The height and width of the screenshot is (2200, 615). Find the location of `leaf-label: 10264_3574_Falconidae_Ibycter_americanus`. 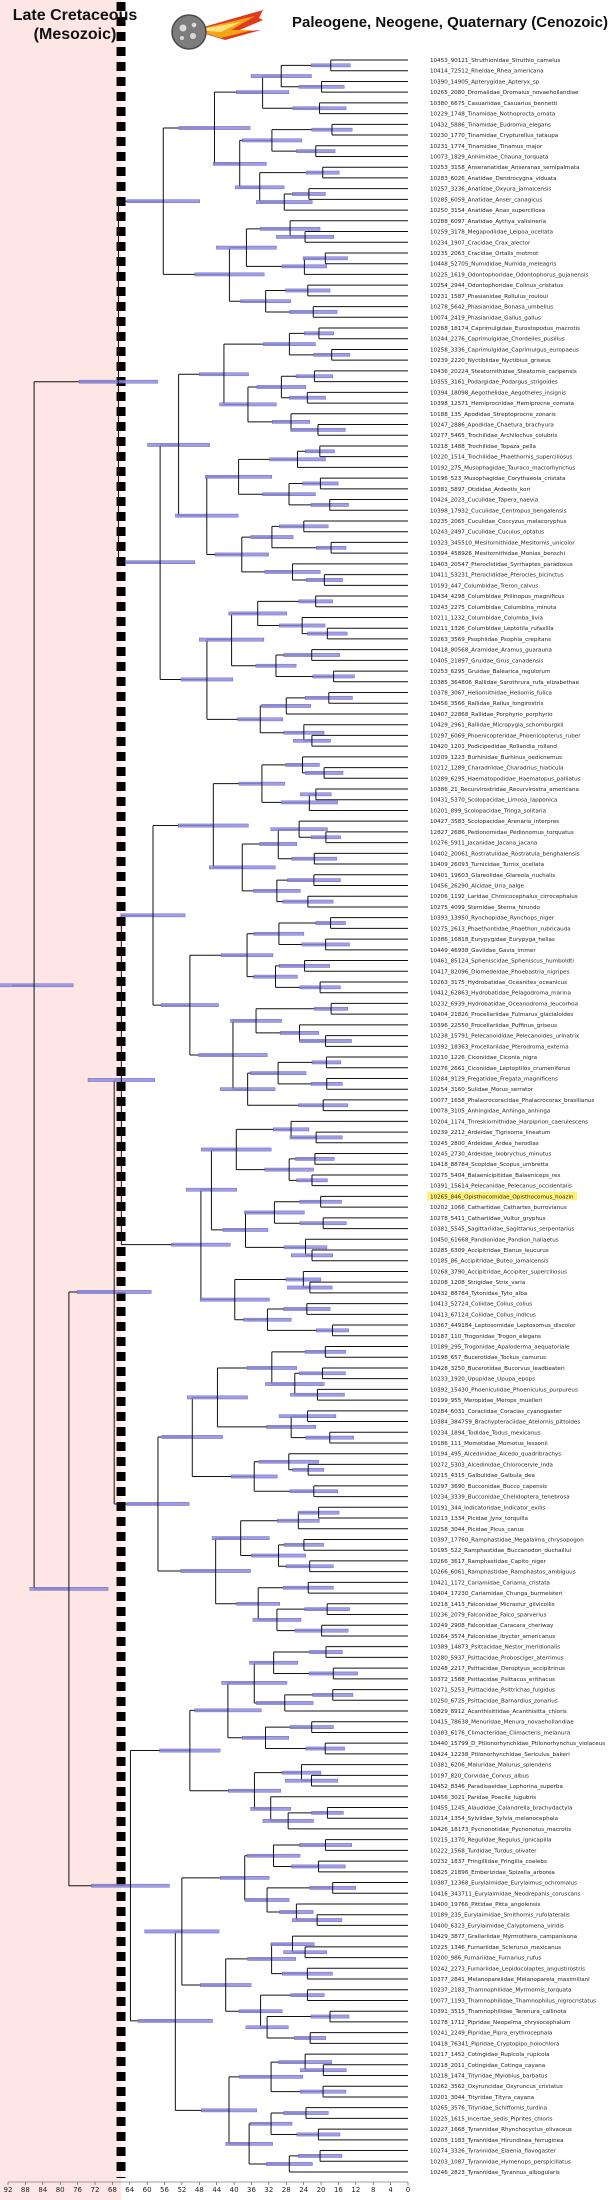

leaf-label: 10264_3574_Falconidae_Ibycter_americanus is located at coordinates (492, 1637).